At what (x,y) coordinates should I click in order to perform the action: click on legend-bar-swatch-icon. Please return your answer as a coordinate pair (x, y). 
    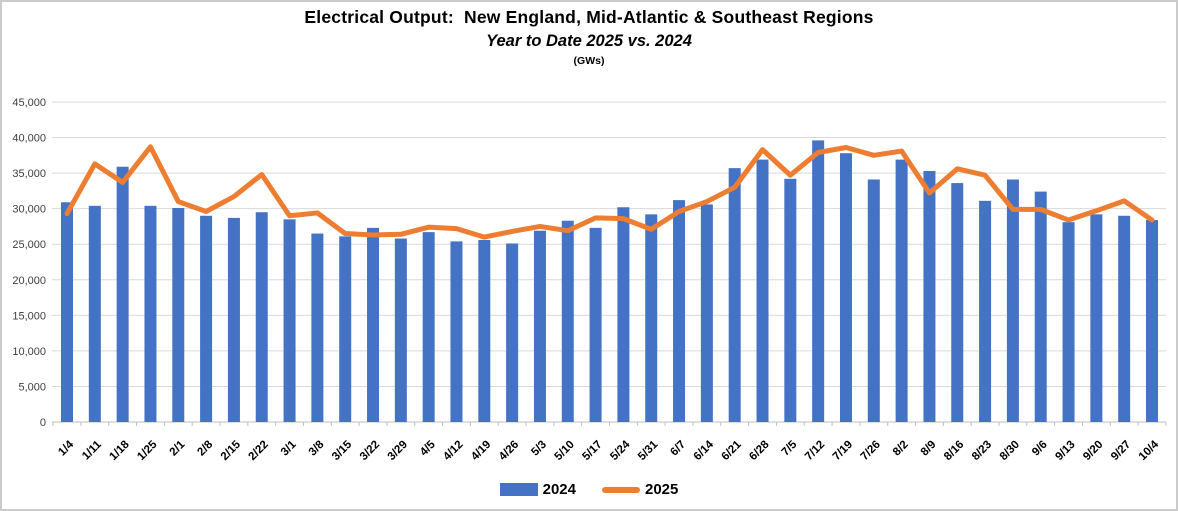
    Looking at the image, I should click on (518, 489).